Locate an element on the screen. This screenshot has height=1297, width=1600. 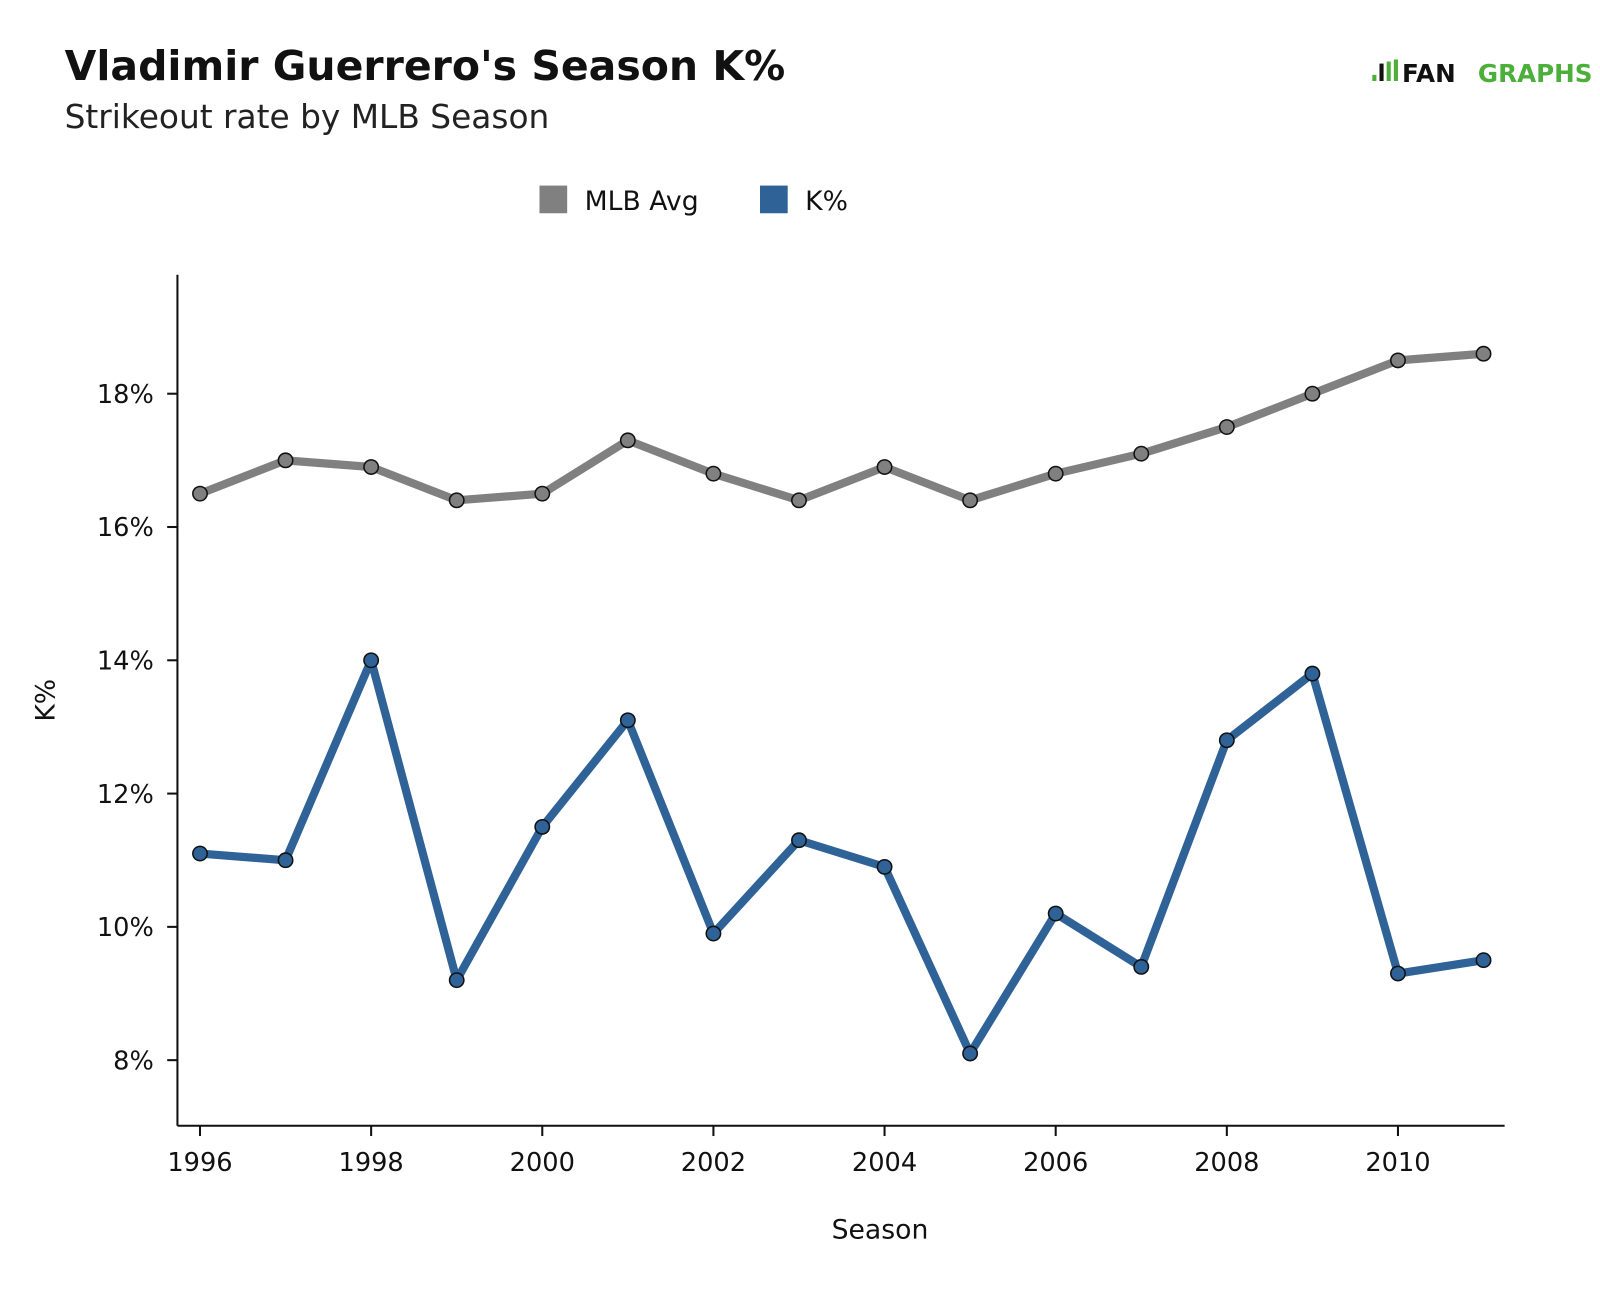
logo-graphs: GRAPHS is located at coordinates (1535, 73).